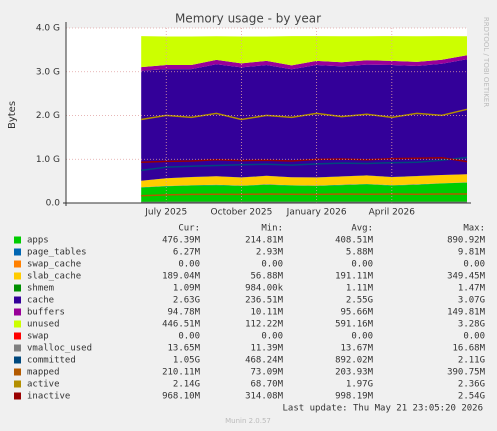  I want to click on stat-value: 149.81M, so click(466, 313).